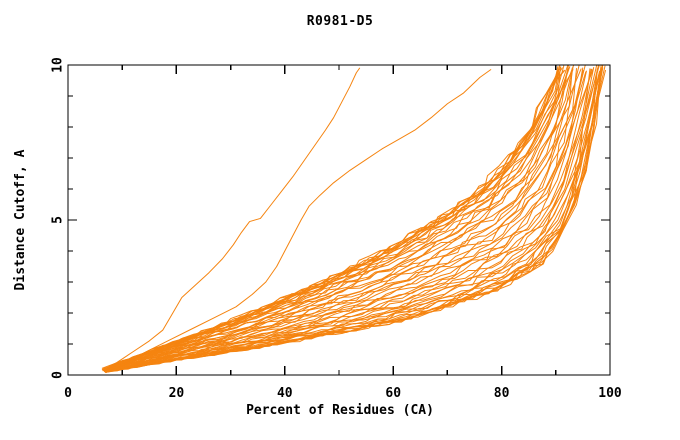  I want to click on x-axis-title: Percent of Residues (CA), so click(340, 410).